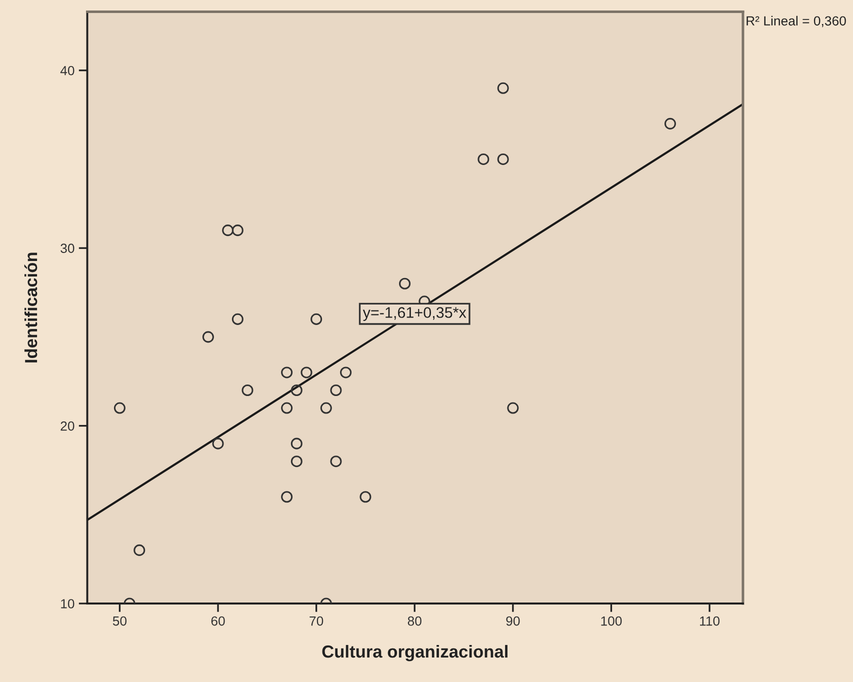  What do you see at coordinates (67, 248) in the screenshot?
I see `y-tick-label: 30` at bounding box center [67, 248].